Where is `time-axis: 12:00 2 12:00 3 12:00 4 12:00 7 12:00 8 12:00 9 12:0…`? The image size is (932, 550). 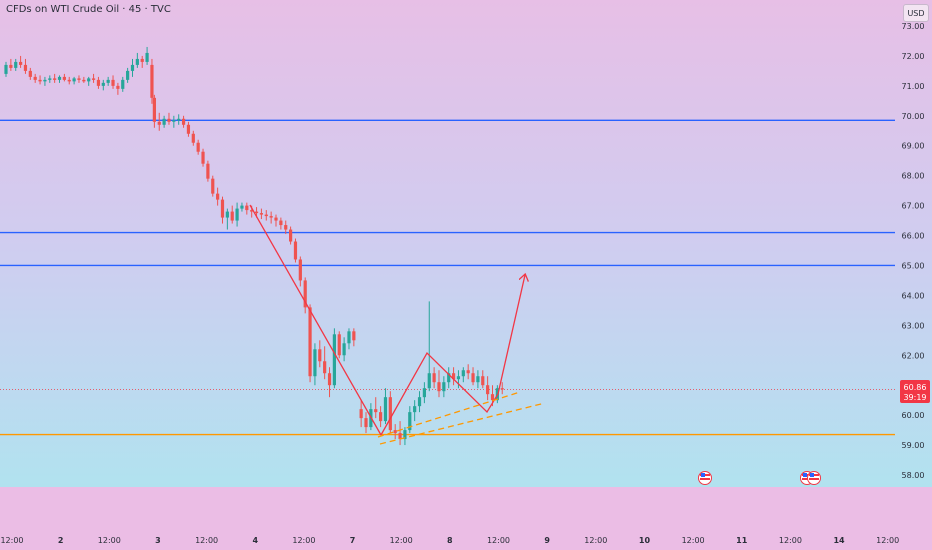 time-axis: 12:00 2 12:00 3 12:00 4 12:00 7 12:00 8 12:00 9 12:0… is located at coordinates (449, 540).